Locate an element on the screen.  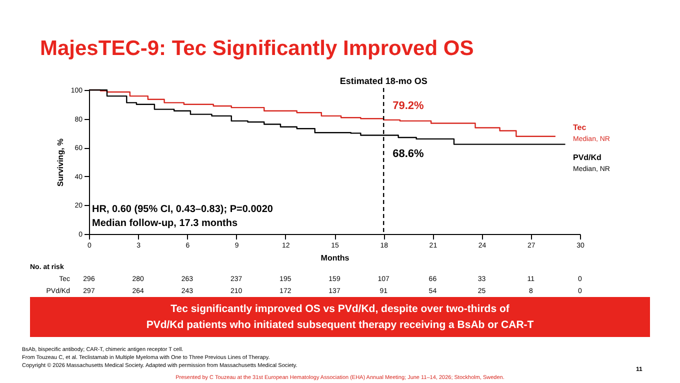
text: Tec is located at coordinates (580, 127).